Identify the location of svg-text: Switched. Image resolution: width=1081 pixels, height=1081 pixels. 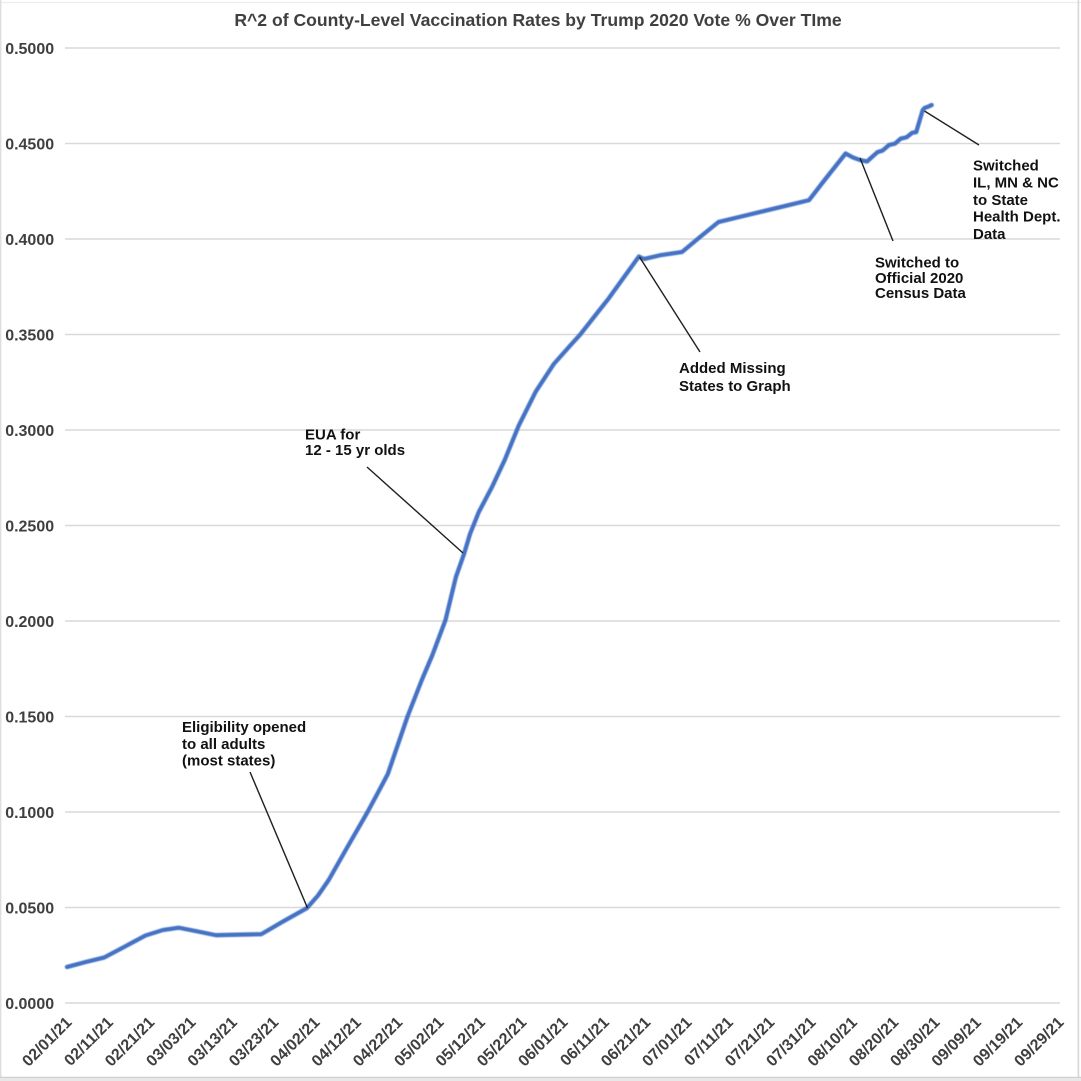
(1006, 165).